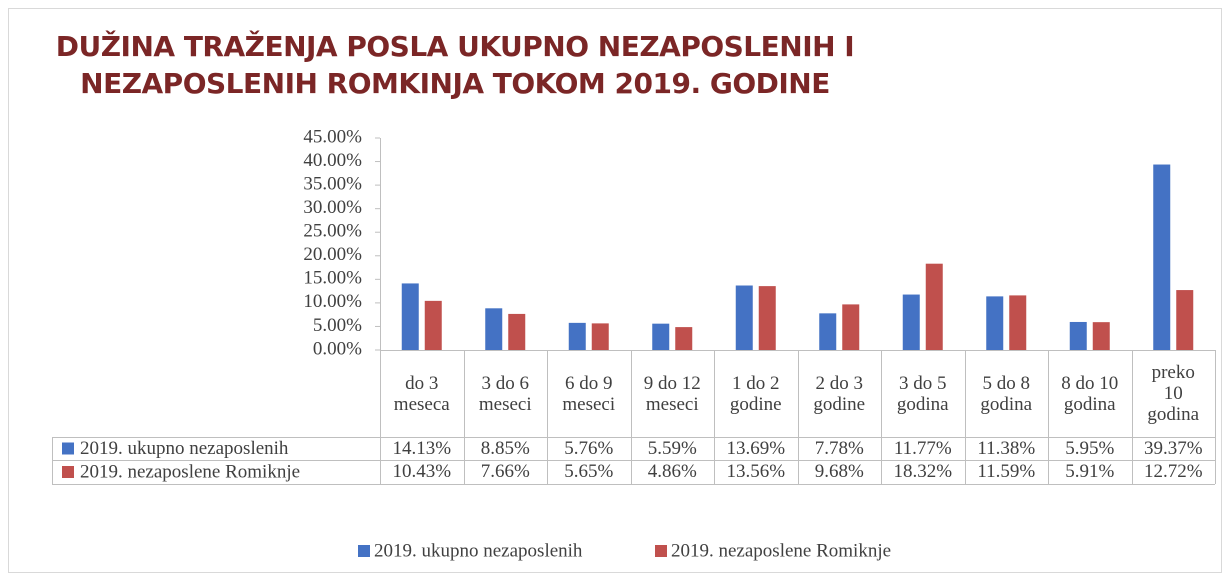 The width and height of the screenshot is (1231, 581). I want to click on table-value: 11.38%, so click(1006, 448).